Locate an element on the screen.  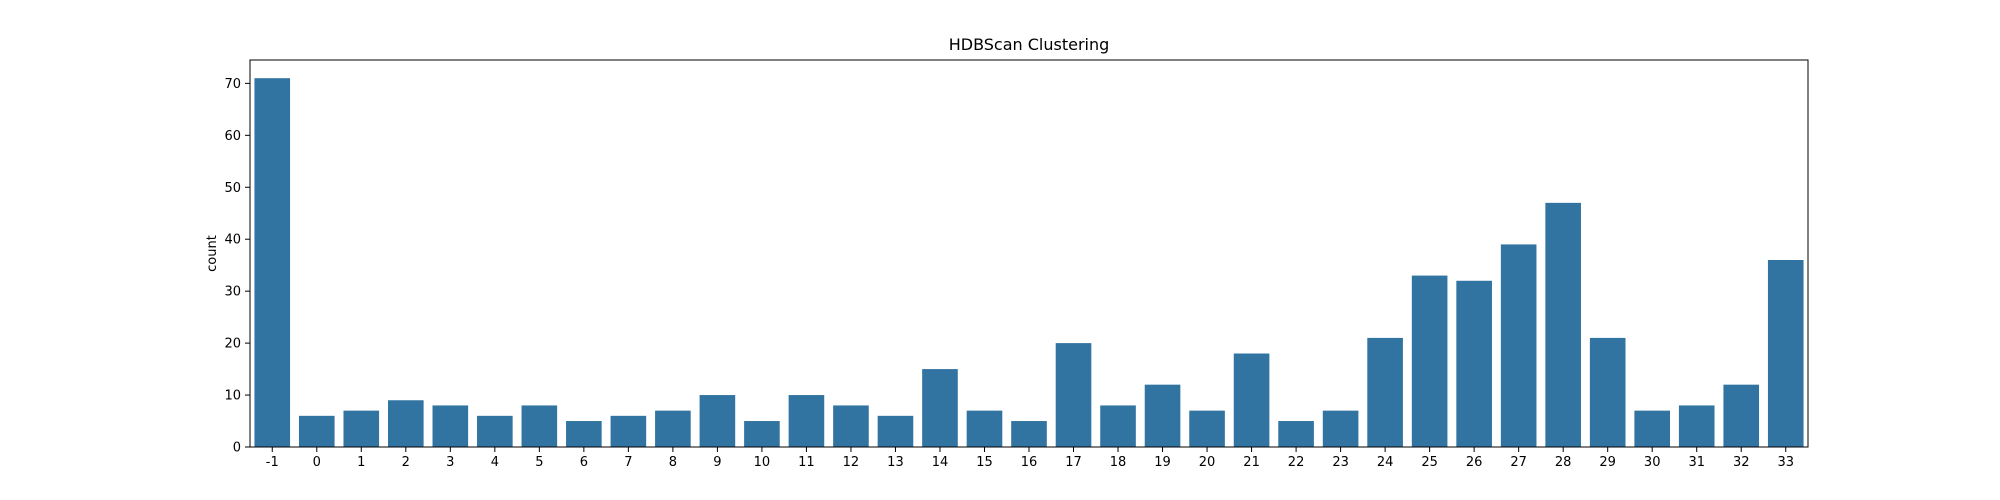
x-tick-label: 18 is located at coordinates (1118, 462).